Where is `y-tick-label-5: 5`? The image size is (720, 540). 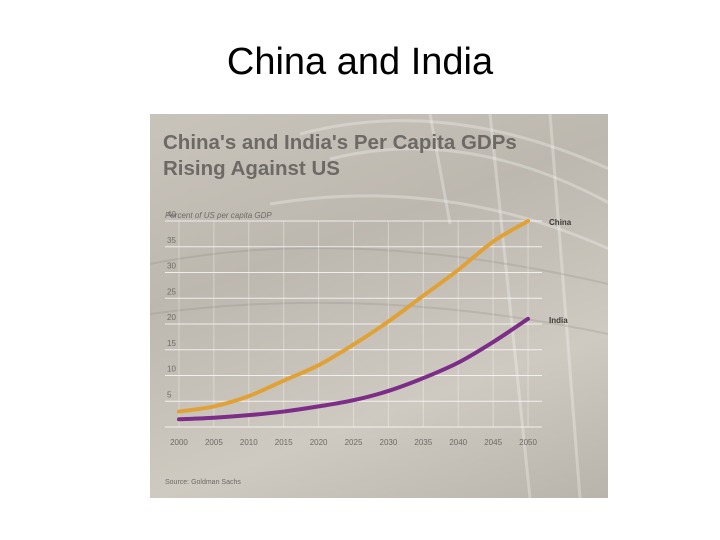 y-tick-label-5: 5 is located at coordinates (169, 394).